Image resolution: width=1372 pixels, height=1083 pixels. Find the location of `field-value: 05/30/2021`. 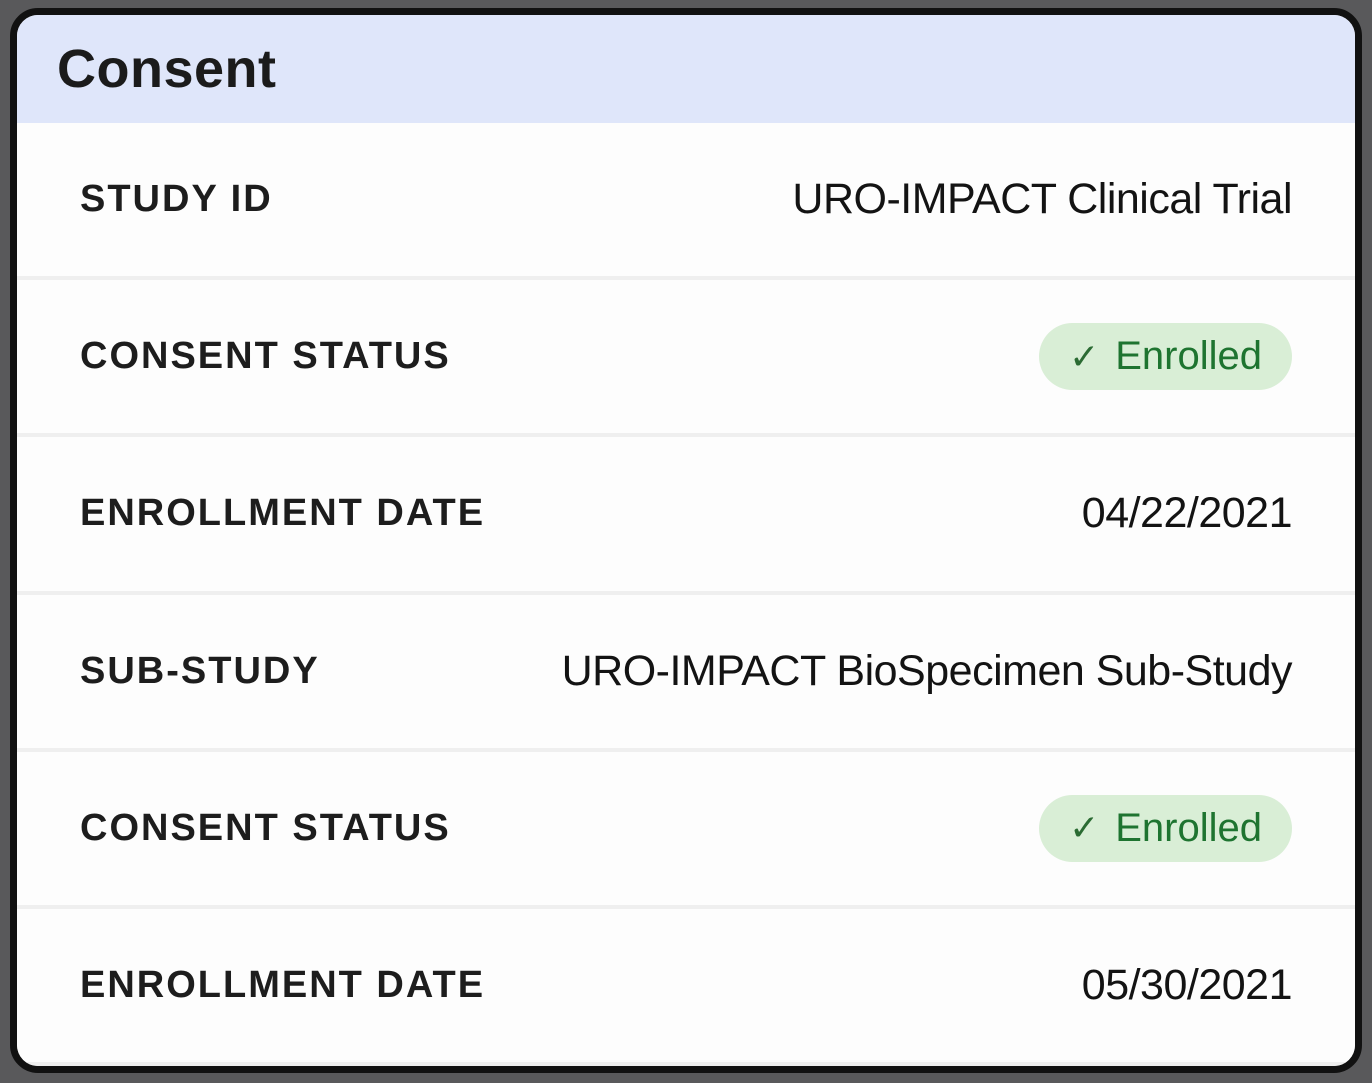

field-value: 05/30/2021 is located at coordinates (1187, 984).